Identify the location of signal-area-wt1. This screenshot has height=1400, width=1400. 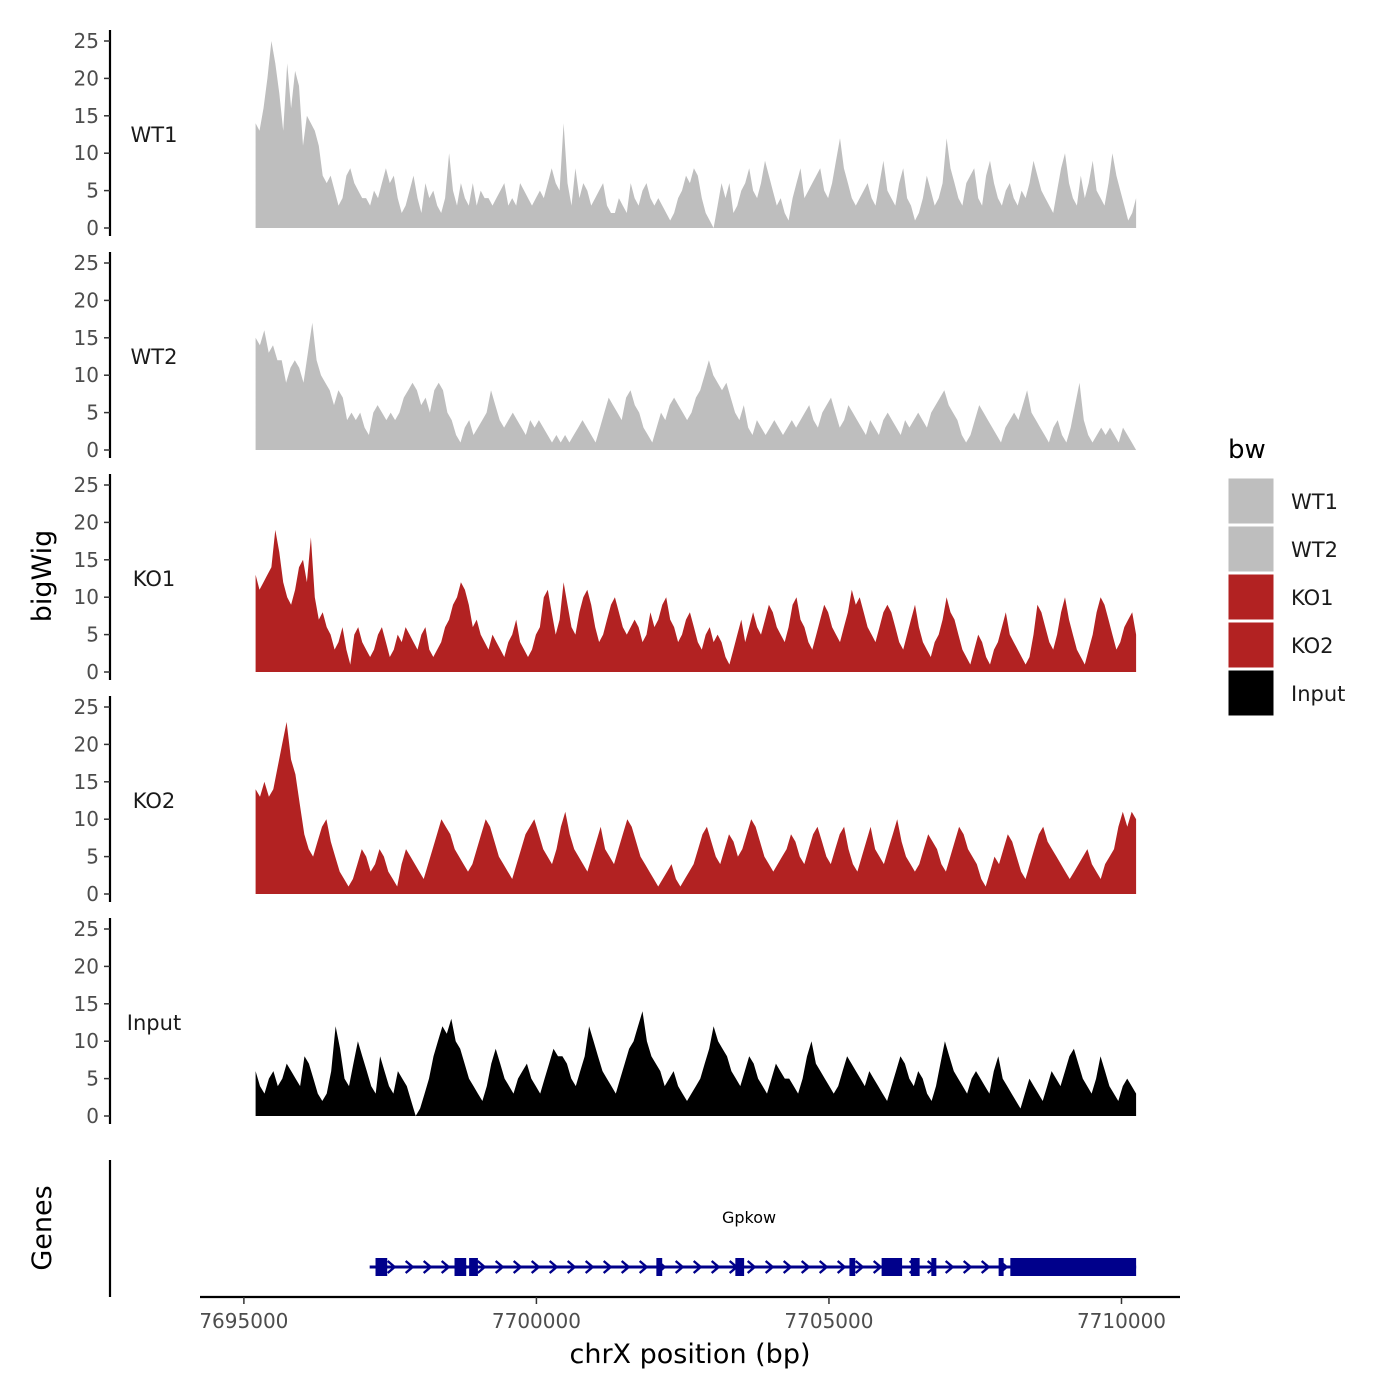
(696, 134).